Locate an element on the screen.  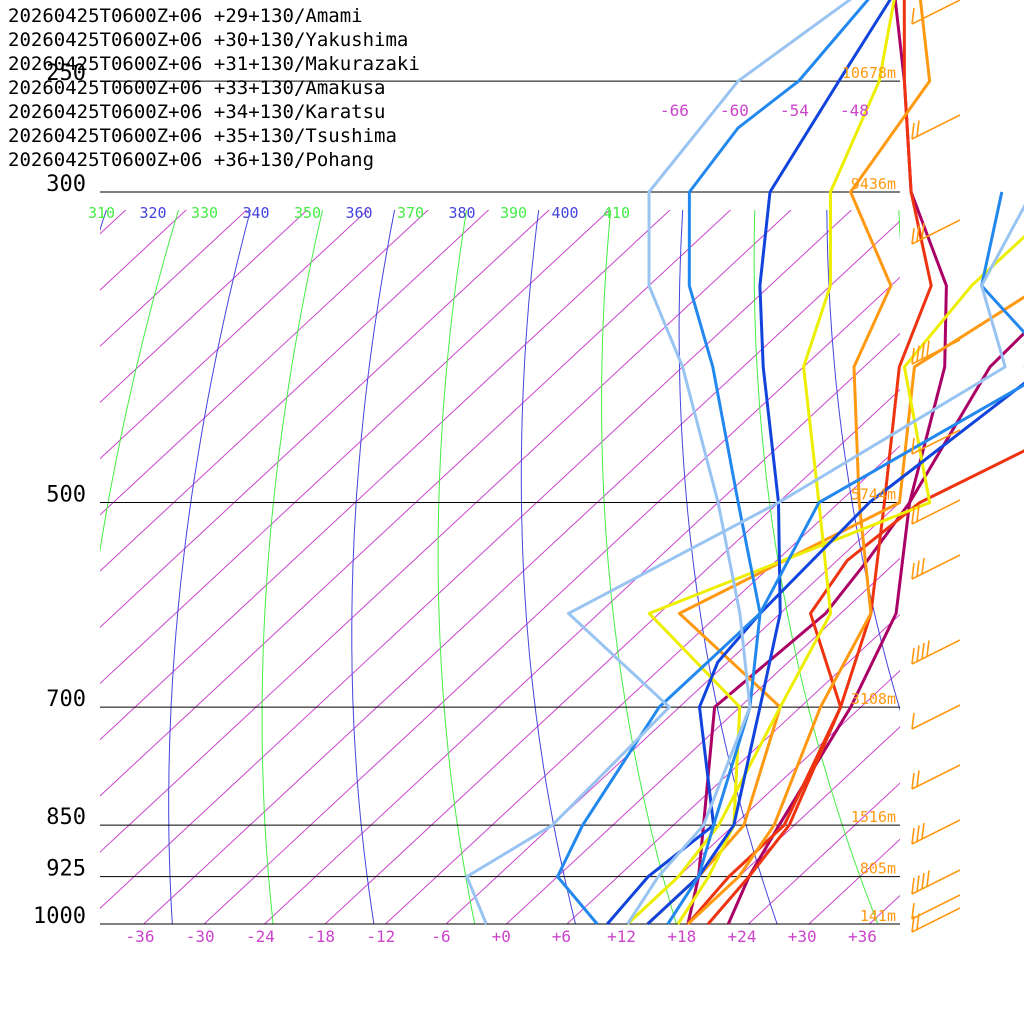
pressure-label: 850 is located at coordinates (66, 817).